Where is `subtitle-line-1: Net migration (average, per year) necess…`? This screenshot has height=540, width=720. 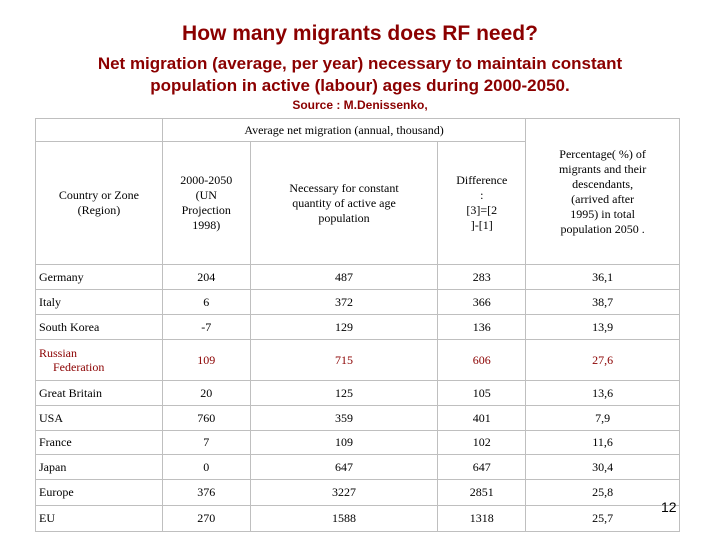 subtitle-line-1: Net migration (average, per year) necess… is located at coordinates (360, 63).